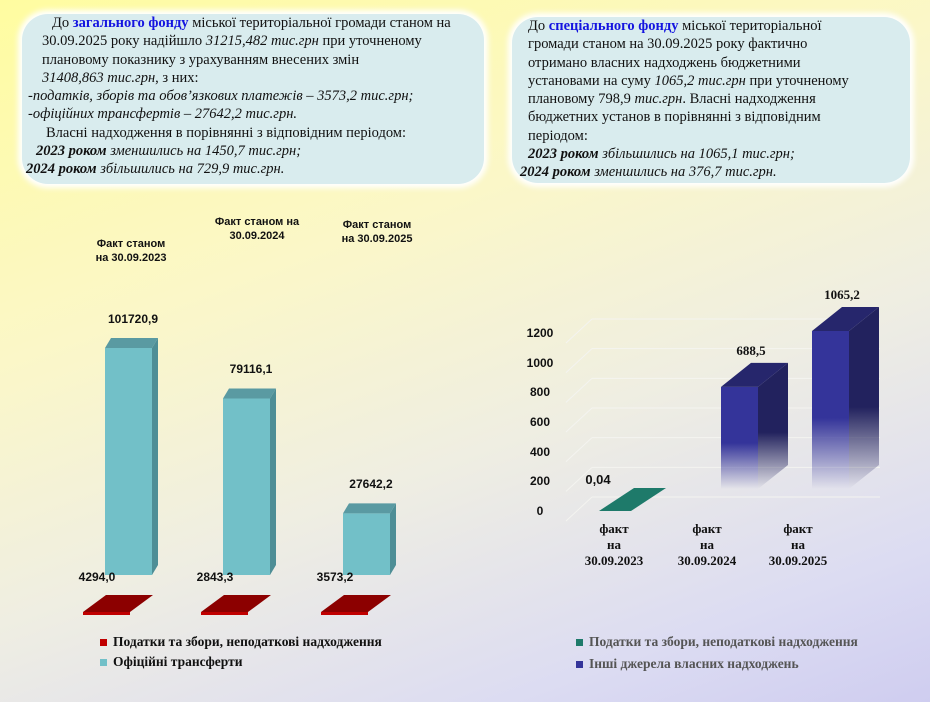 The height and width of the screenshot is (702, 930). I want to click on legend-label: Інші джерела власних надходжень, so click(694, 663).